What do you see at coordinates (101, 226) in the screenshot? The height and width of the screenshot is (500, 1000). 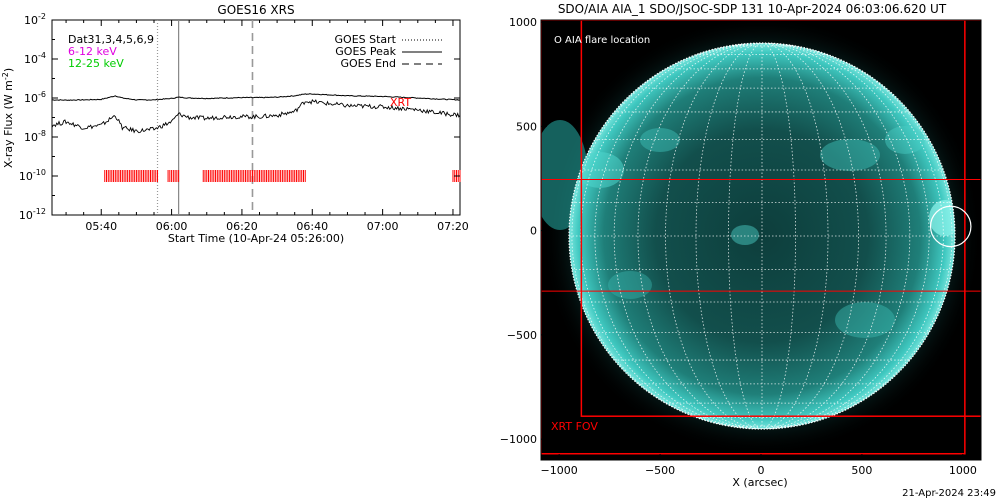 I see `goes-x-tick-label: 05:40` at bounding box center [101, 226].